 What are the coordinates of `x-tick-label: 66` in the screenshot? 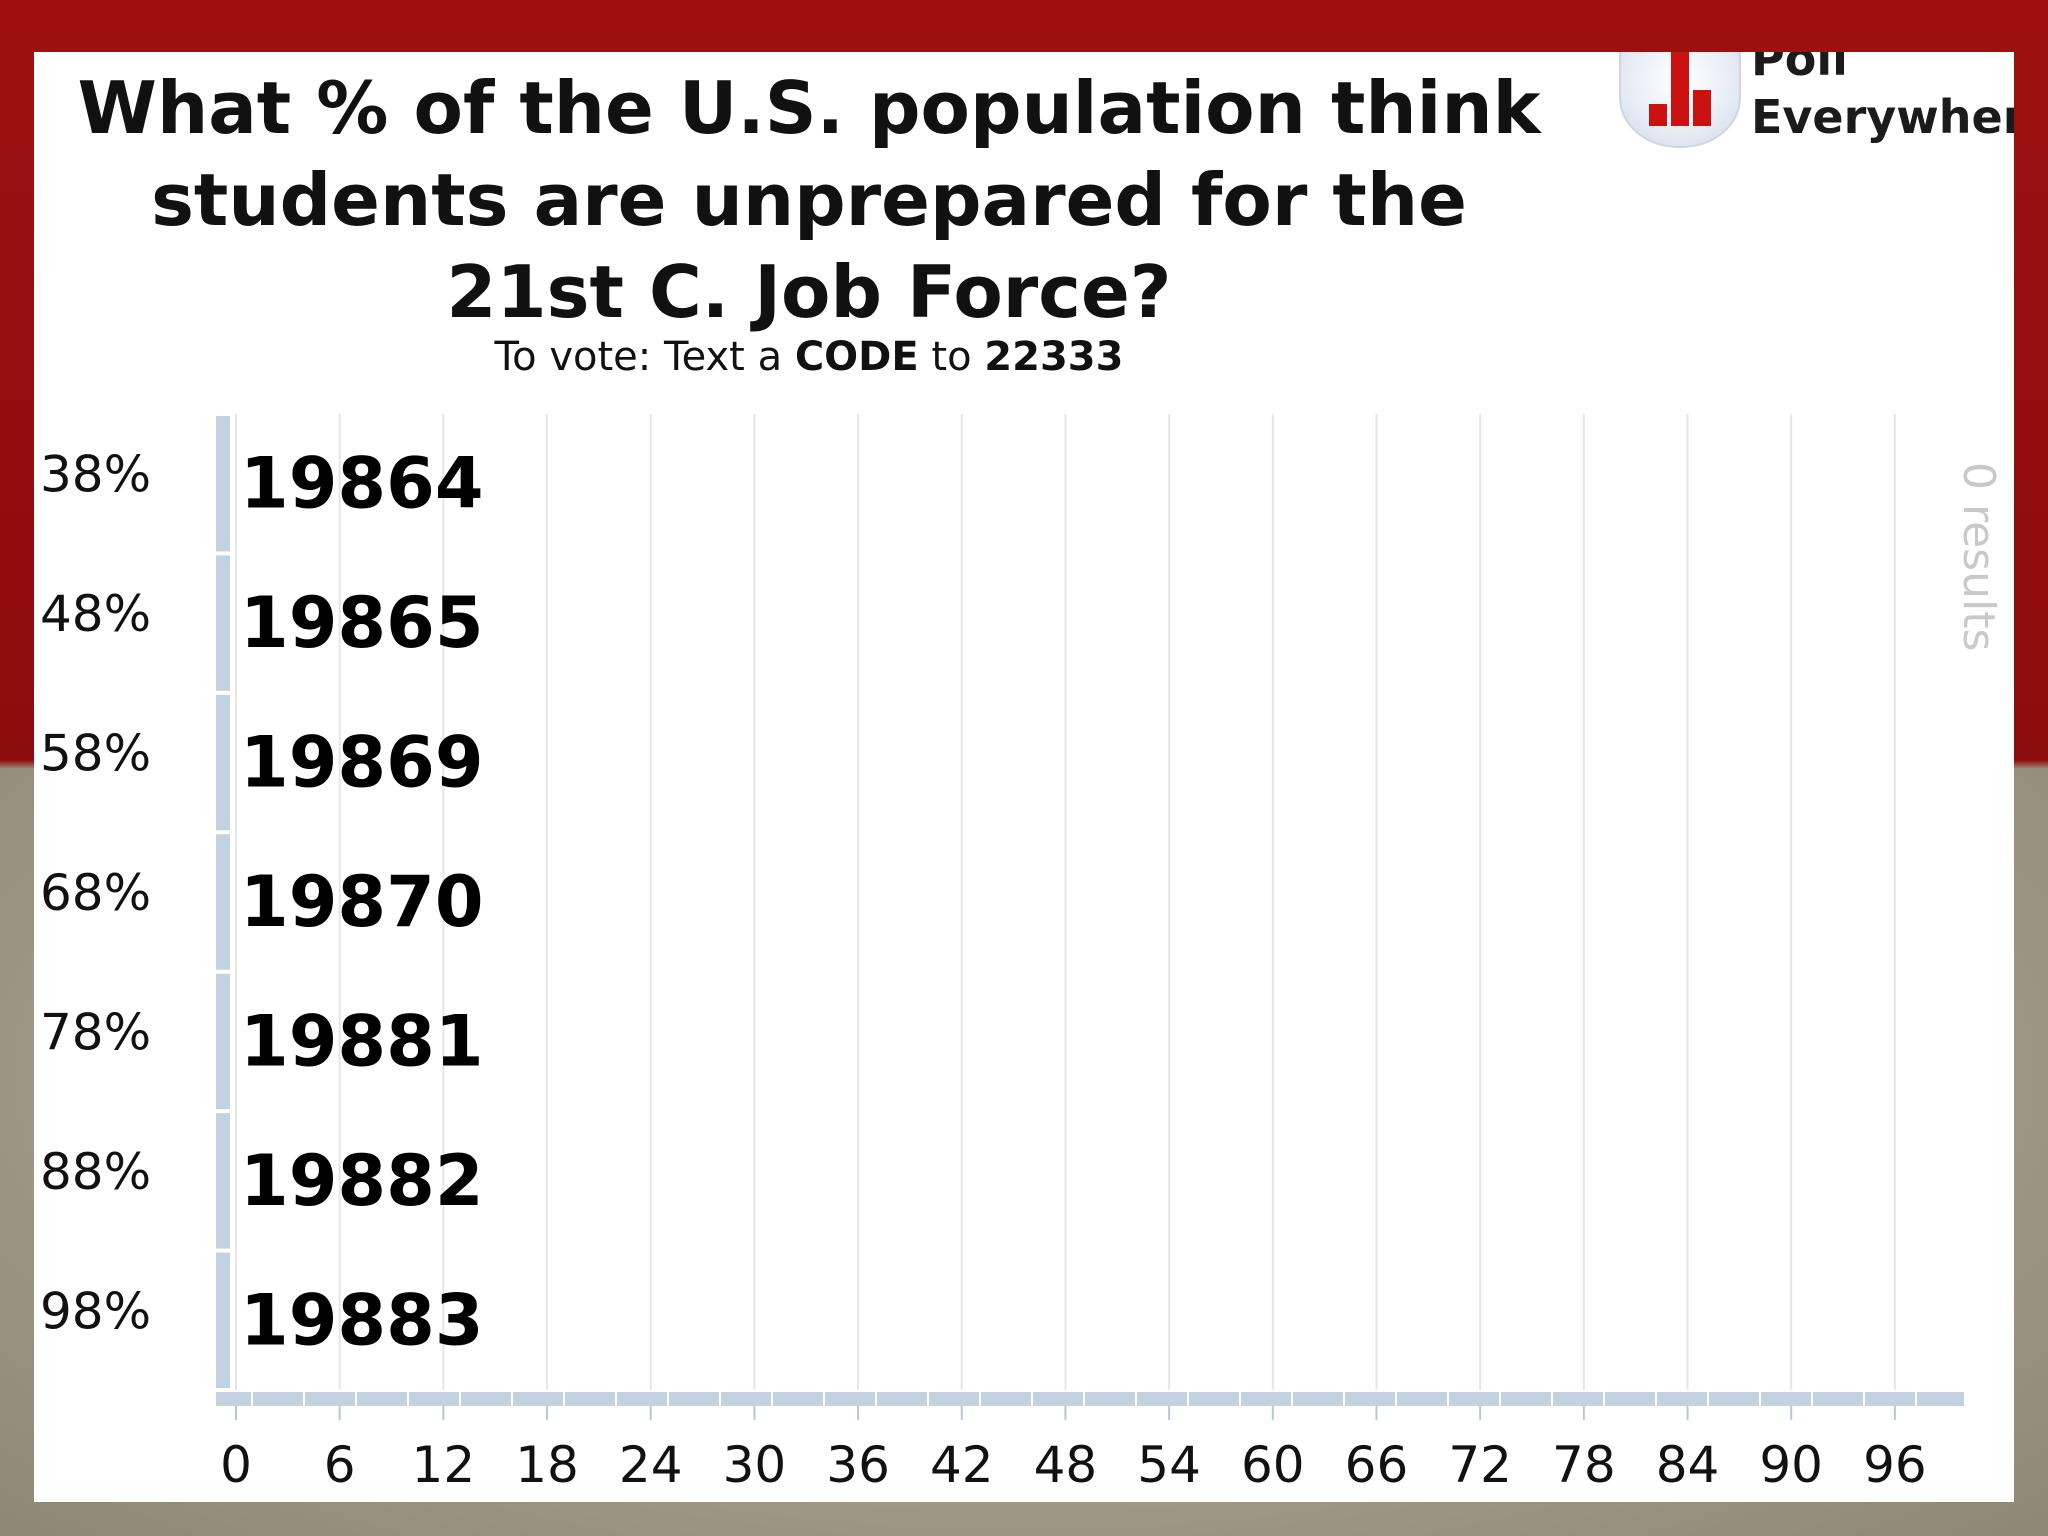 It's located at (1377, 1465).